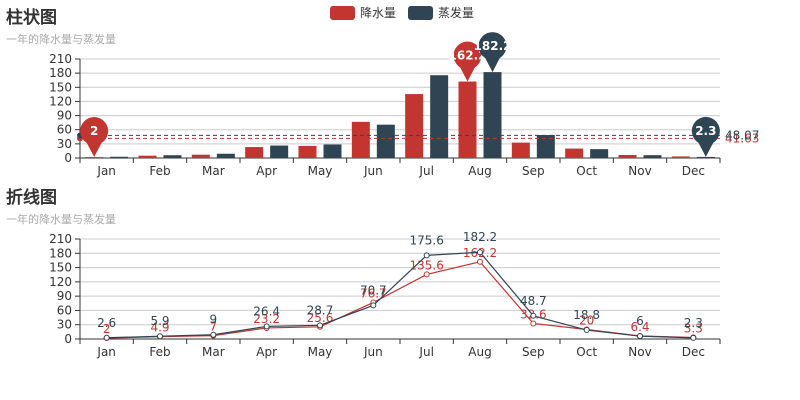 Image resolution: width=800 pixels, height=400 pixels. I want to click on legend-label-evaporation: 蒸发量, so click(456, 13).